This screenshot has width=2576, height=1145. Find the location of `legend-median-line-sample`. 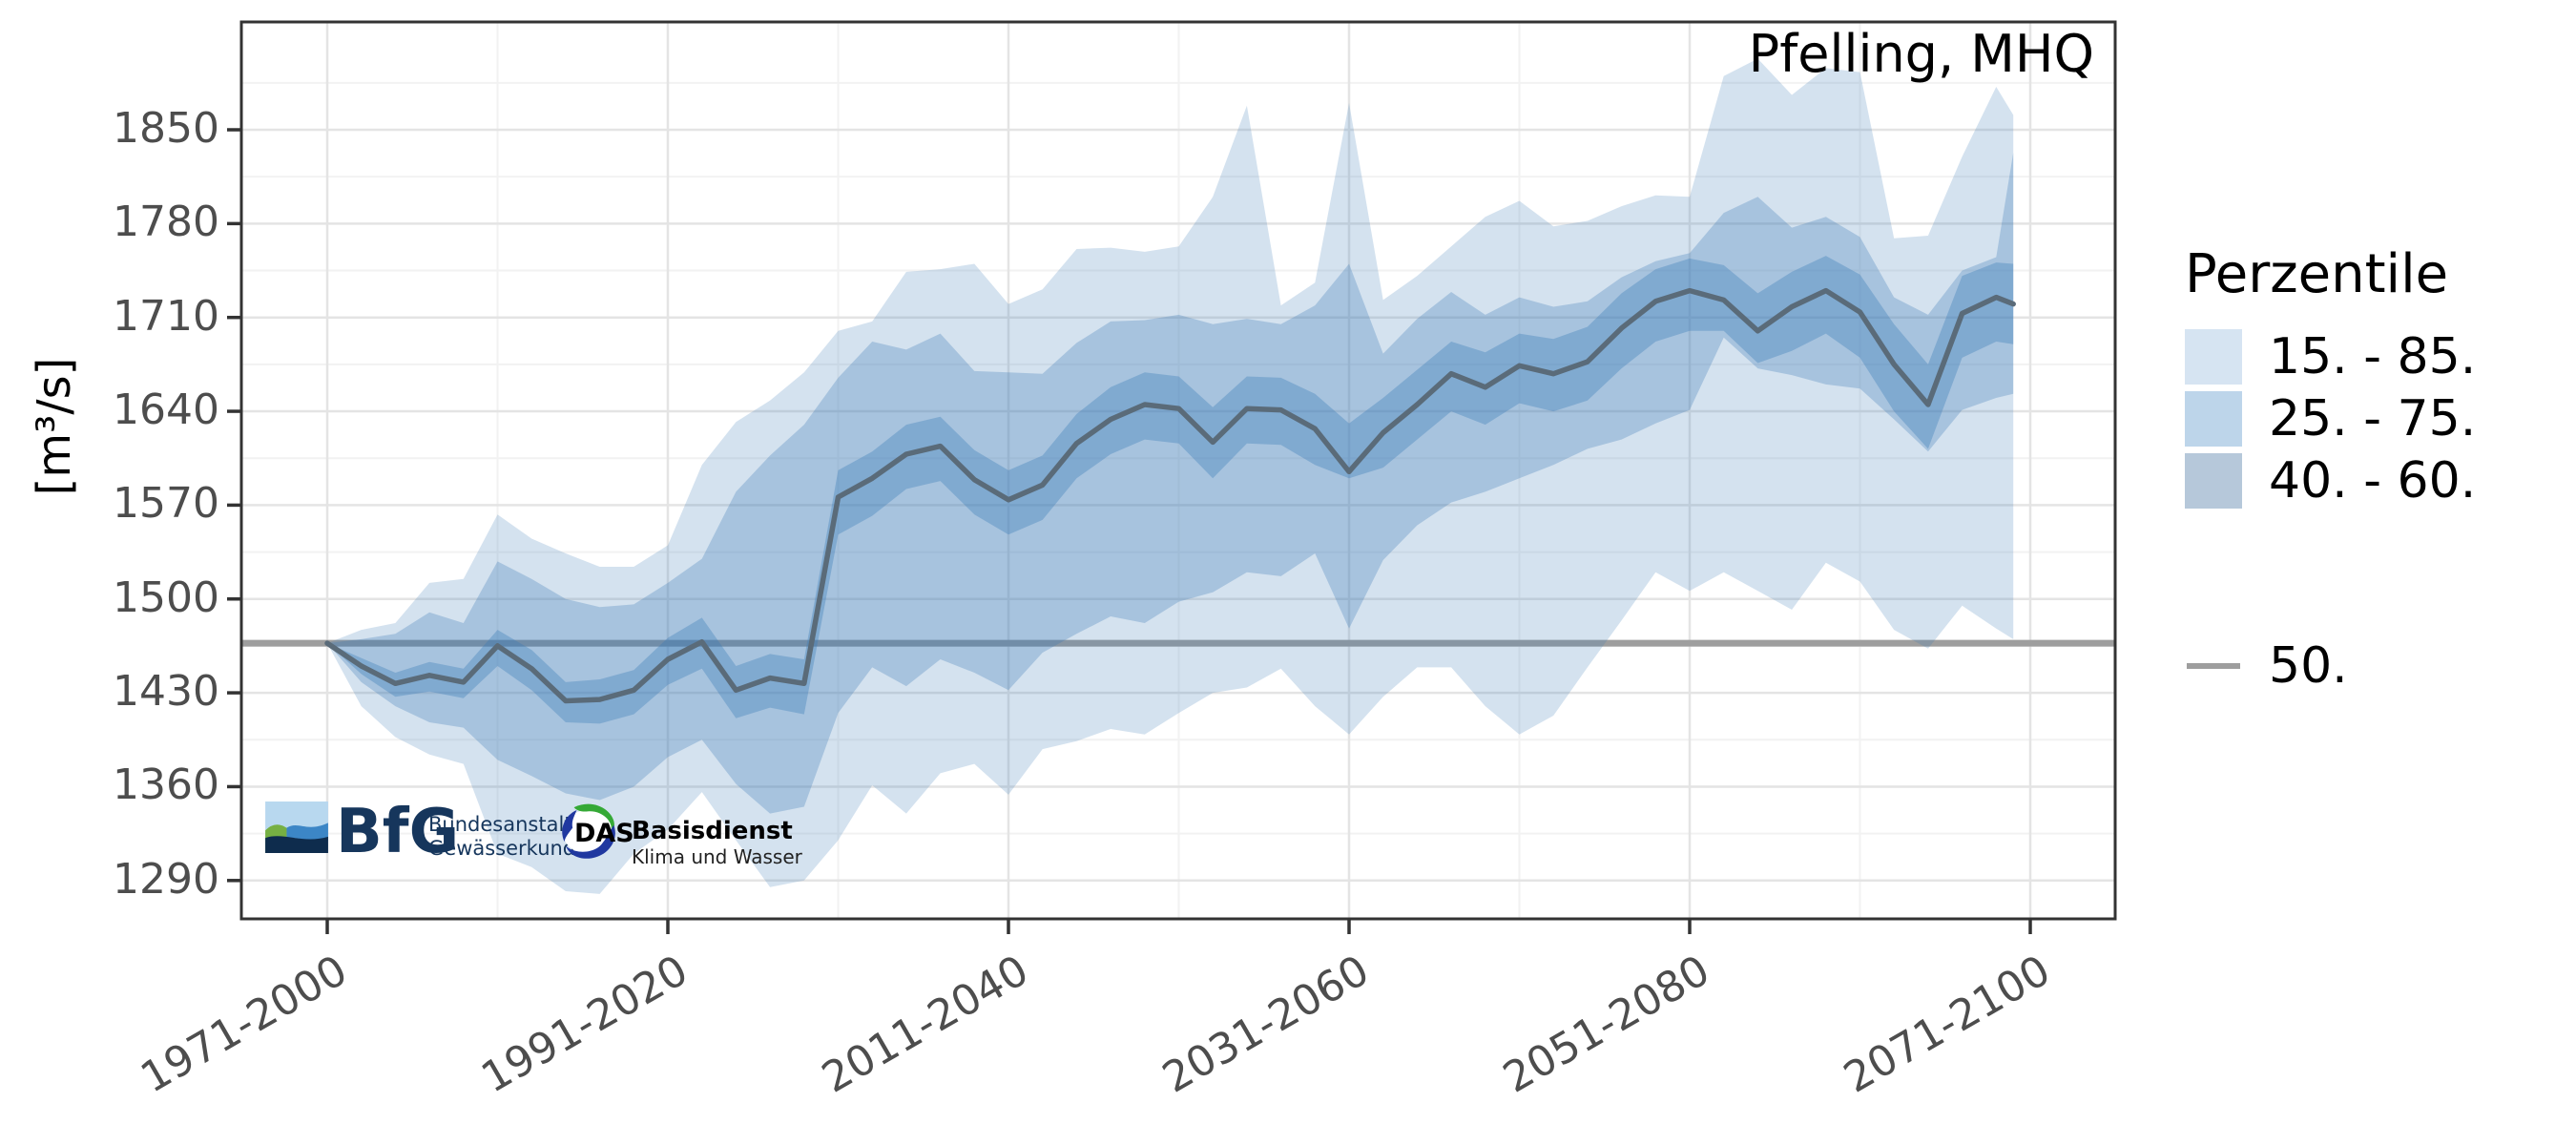

legend-median-line-sample is located at coordinates (2213, 666).